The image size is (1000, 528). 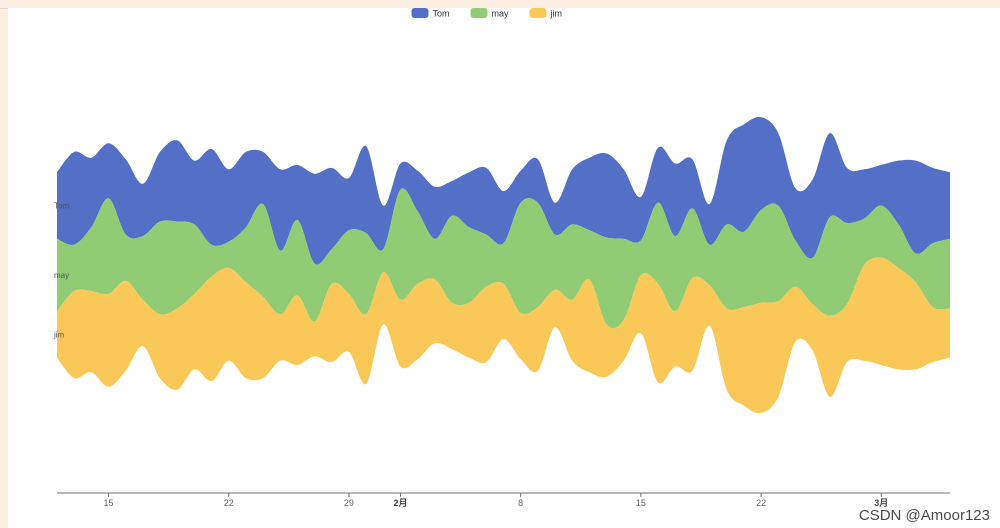 What do you see at coordinates (349, 503) in the screenshot?
I see `x-tick-label: 29` at bounding box center [349, 503].